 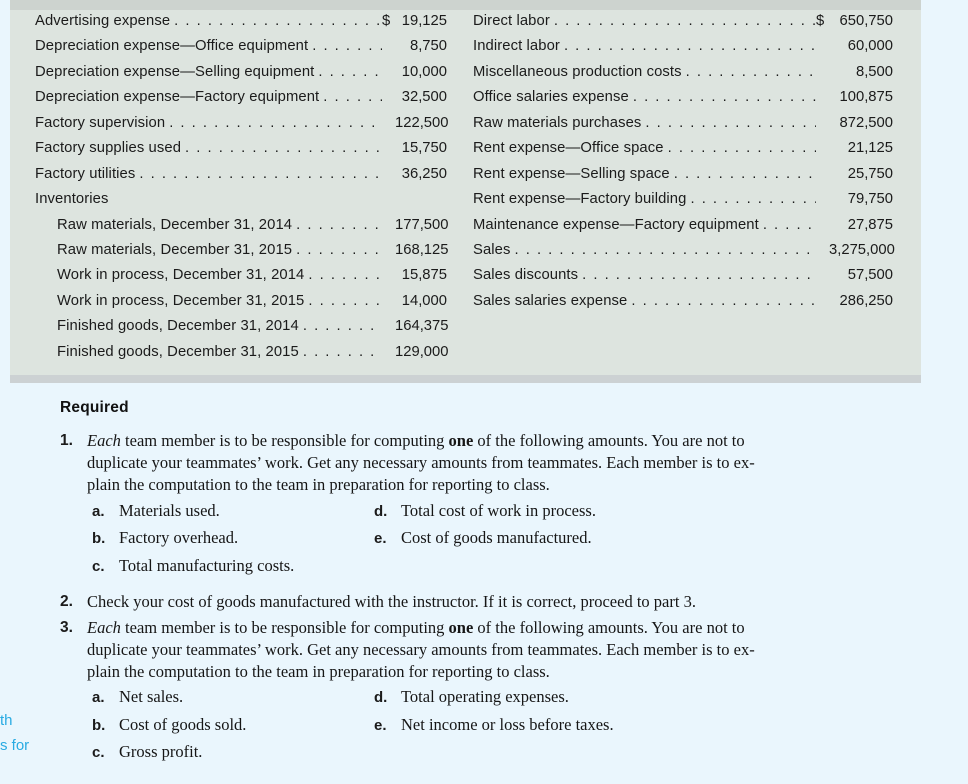 I want to click on row-amount: 14,000, so click(x=424, y=300).